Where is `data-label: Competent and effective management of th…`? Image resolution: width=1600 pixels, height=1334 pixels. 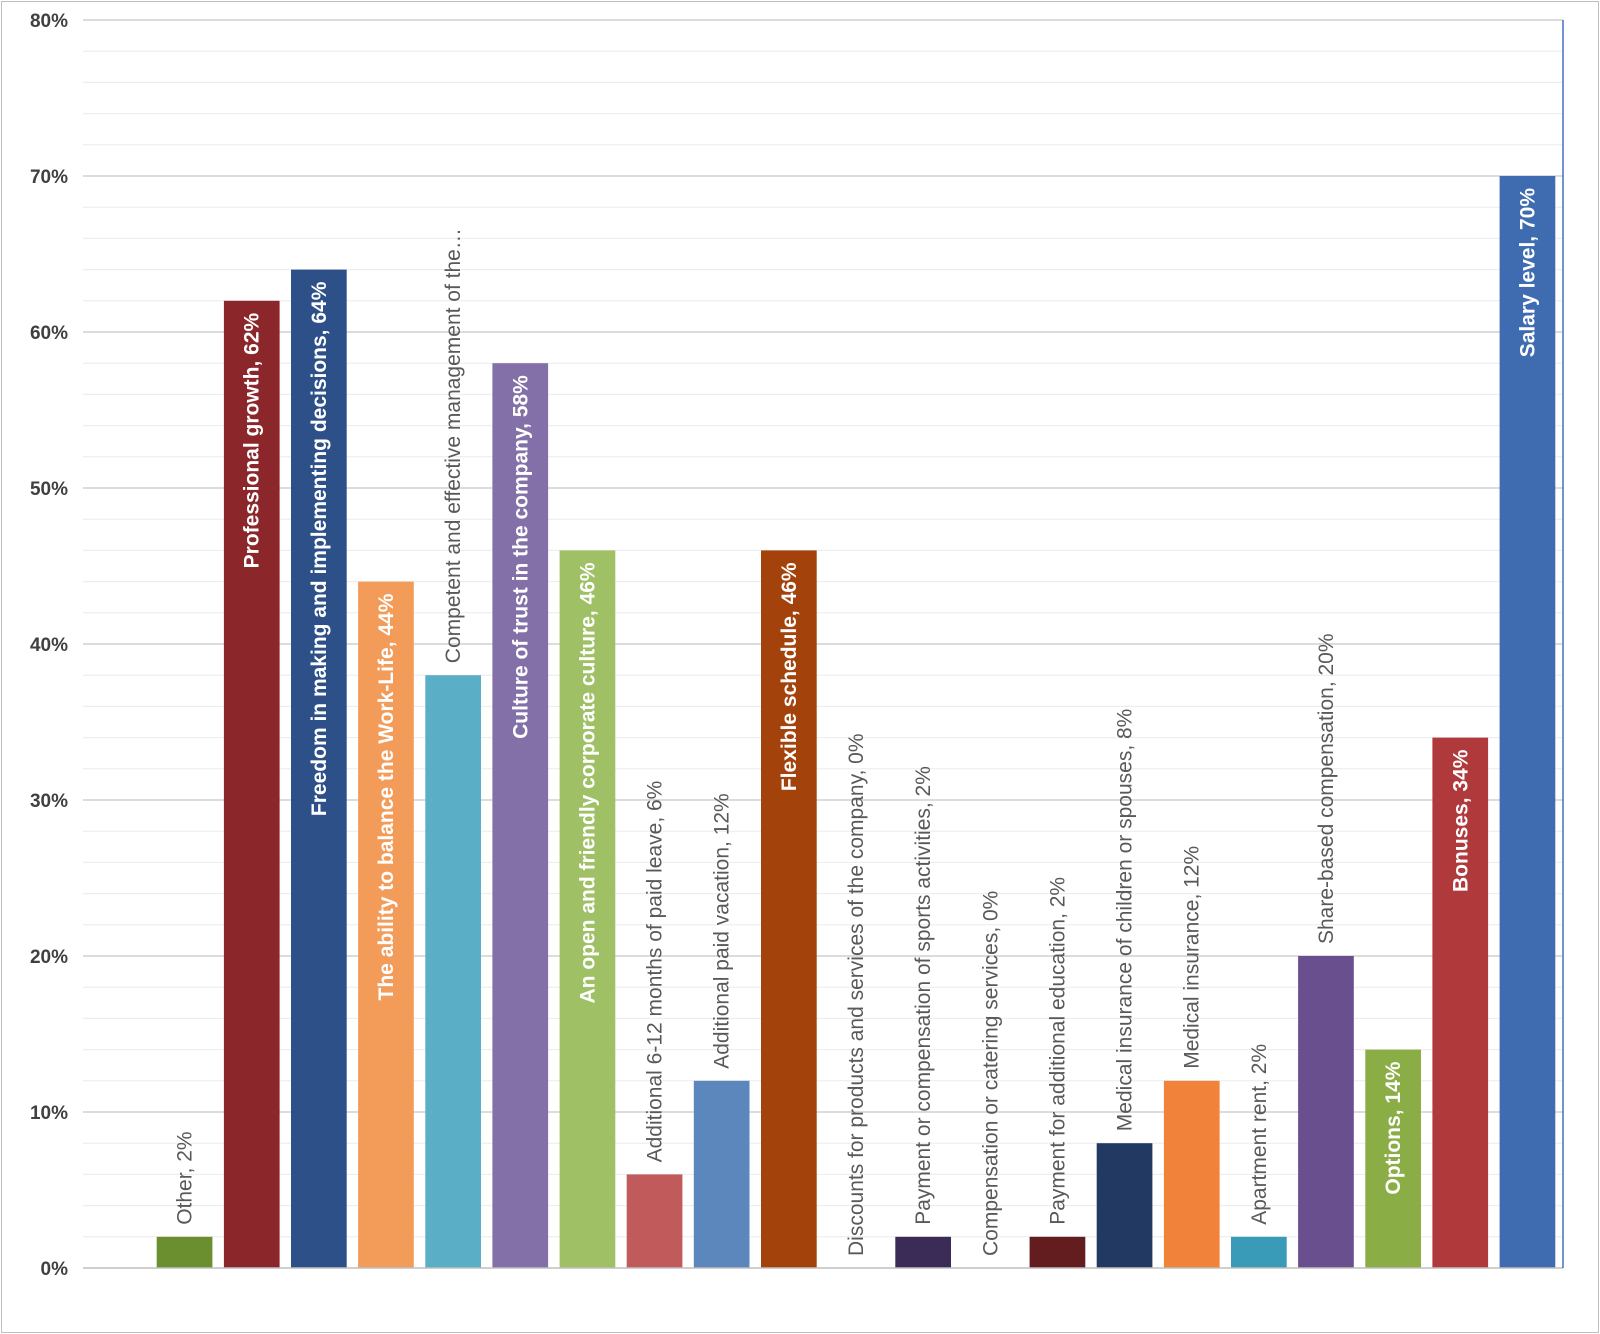
data-label: Competent and effective management of th… is located at coordinates (453, 445).